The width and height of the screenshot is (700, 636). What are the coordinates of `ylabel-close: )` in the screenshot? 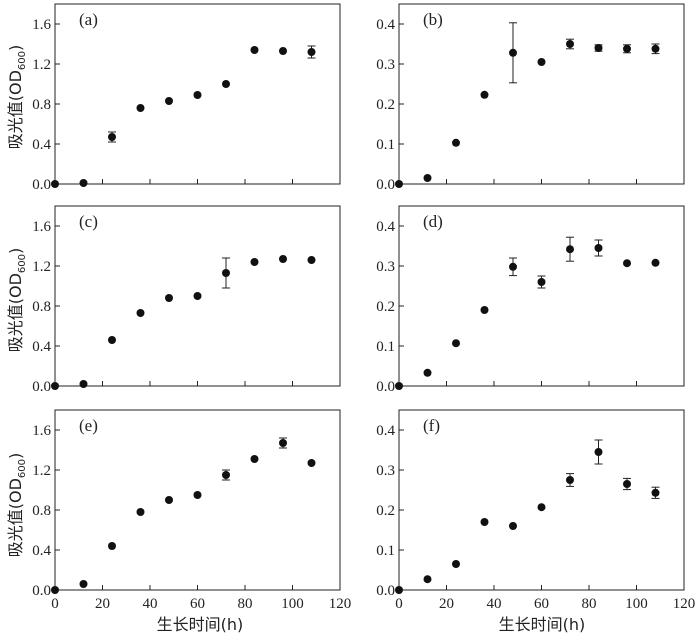 It's located at (15, 48).